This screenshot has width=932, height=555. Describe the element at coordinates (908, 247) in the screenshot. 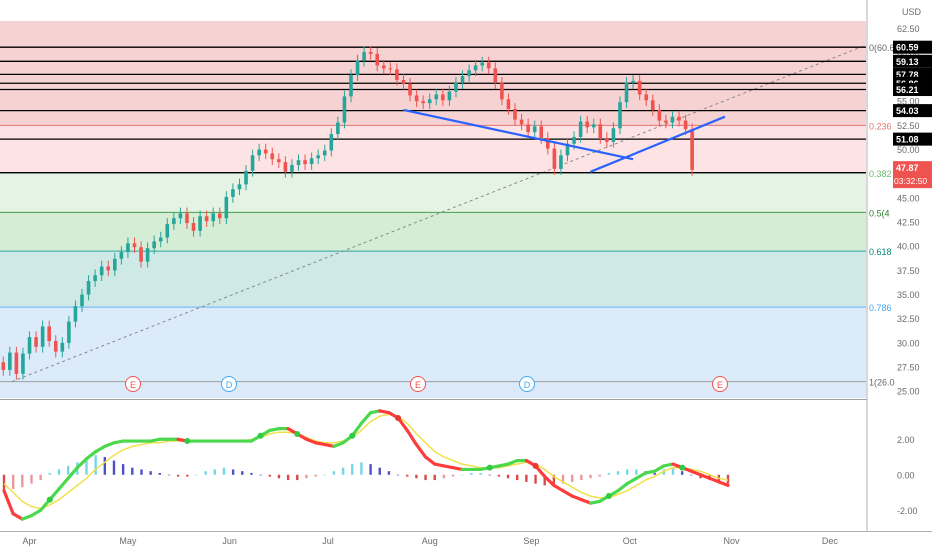

I see `price-tick-label: 40.00` at that location.